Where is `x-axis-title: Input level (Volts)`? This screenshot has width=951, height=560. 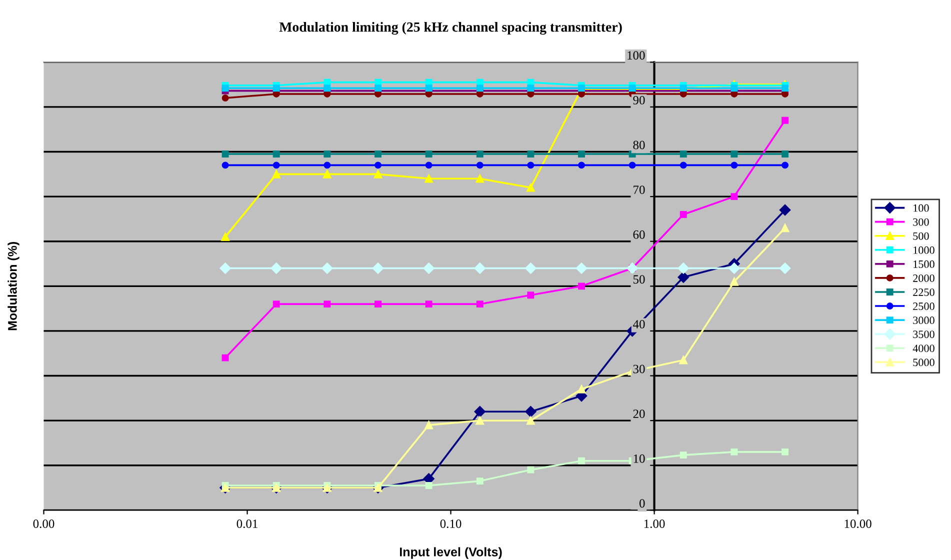
x-axis-title: Input level (Volts) is located at coordinates (451, 553).